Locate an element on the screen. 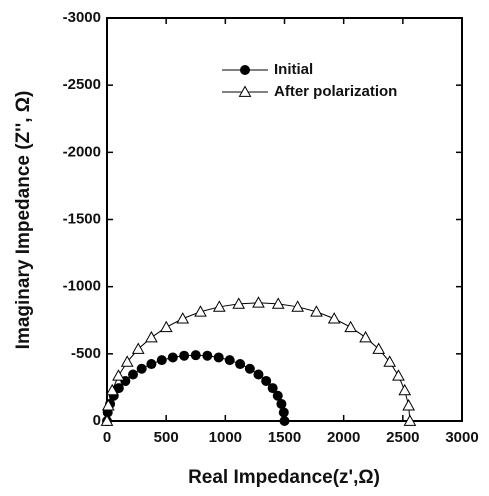 This screenshot has height=496, width=489. y-tick-label: -1500 is located at coordinates (82, 218).